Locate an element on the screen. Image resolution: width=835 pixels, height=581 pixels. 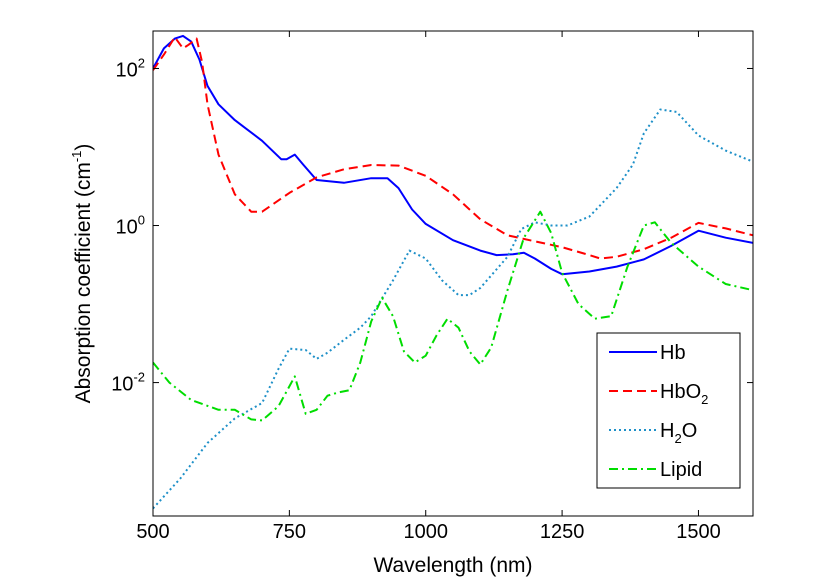
y-axis-title: Absorption coefficient (cm-1) is located at coordinates (82, 274).